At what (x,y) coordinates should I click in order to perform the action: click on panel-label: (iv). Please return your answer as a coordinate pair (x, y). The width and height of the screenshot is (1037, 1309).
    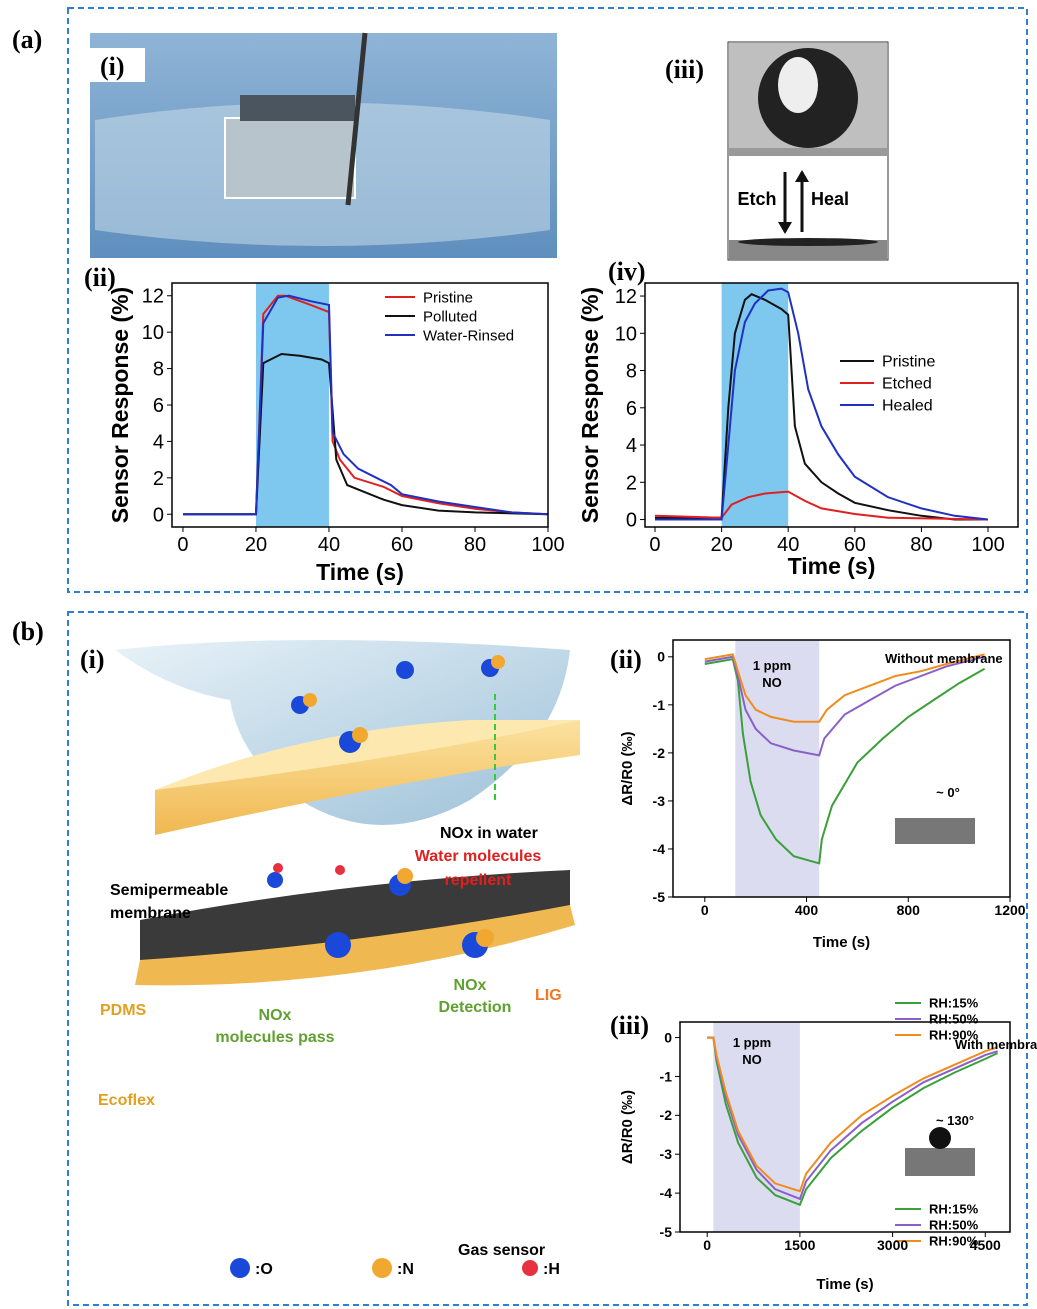
    Looking at the image, I should click on (627, 271).